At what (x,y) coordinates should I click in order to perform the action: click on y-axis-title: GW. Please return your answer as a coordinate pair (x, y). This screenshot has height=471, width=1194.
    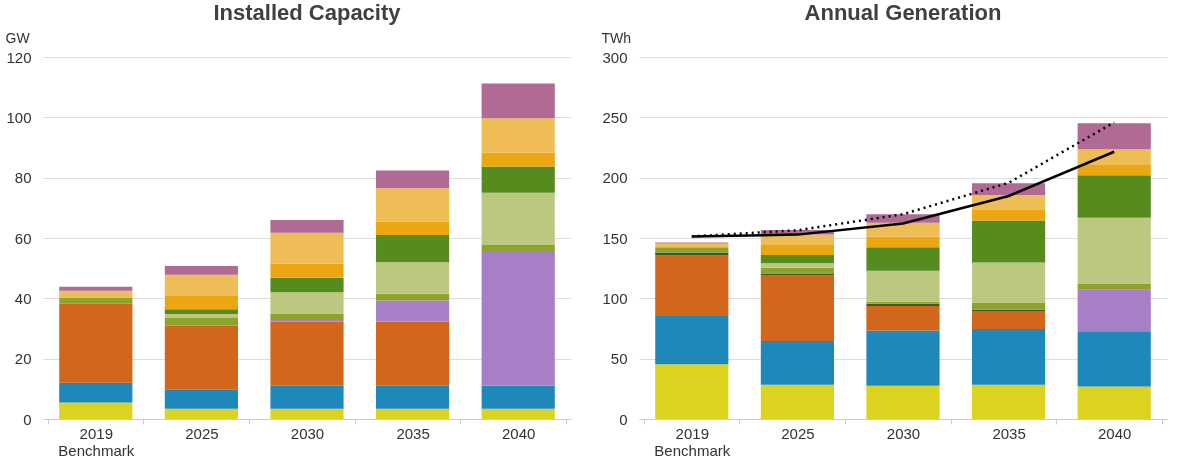
    Looking at the image, I should click on (18, 37).